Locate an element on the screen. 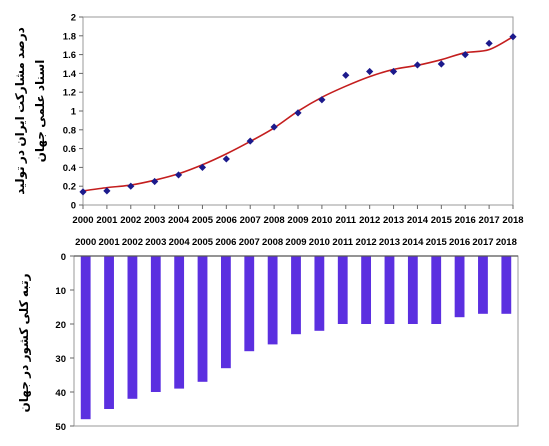 Image resolution: width=549 pixels, height=446 pixels. y-tick-label: 1 is located at coordinates (74, 112).